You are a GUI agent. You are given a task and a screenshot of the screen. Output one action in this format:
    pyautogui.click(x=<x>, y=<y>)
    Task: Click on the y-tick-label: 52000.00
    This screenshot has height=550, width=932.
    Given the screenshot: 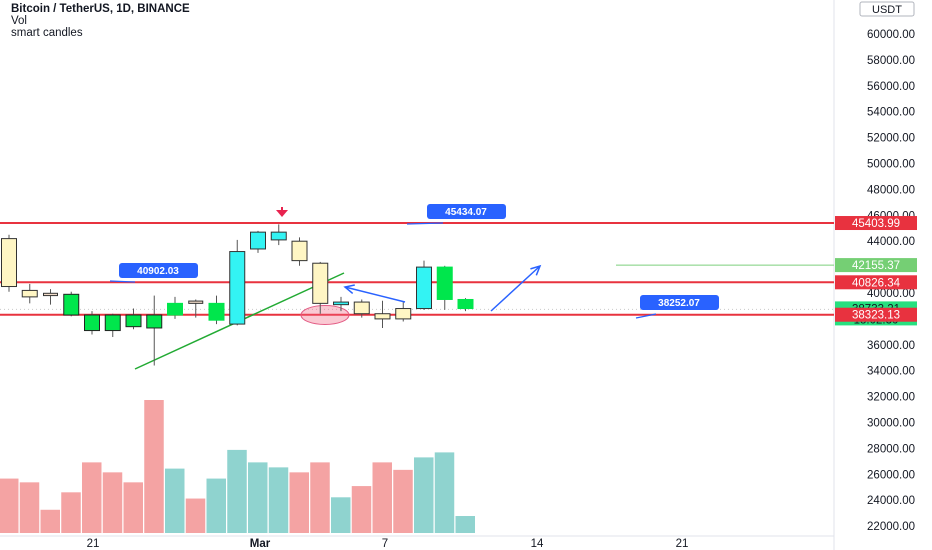 What is the action you would take?
    pyautogui.click(x=891, y=139)
    